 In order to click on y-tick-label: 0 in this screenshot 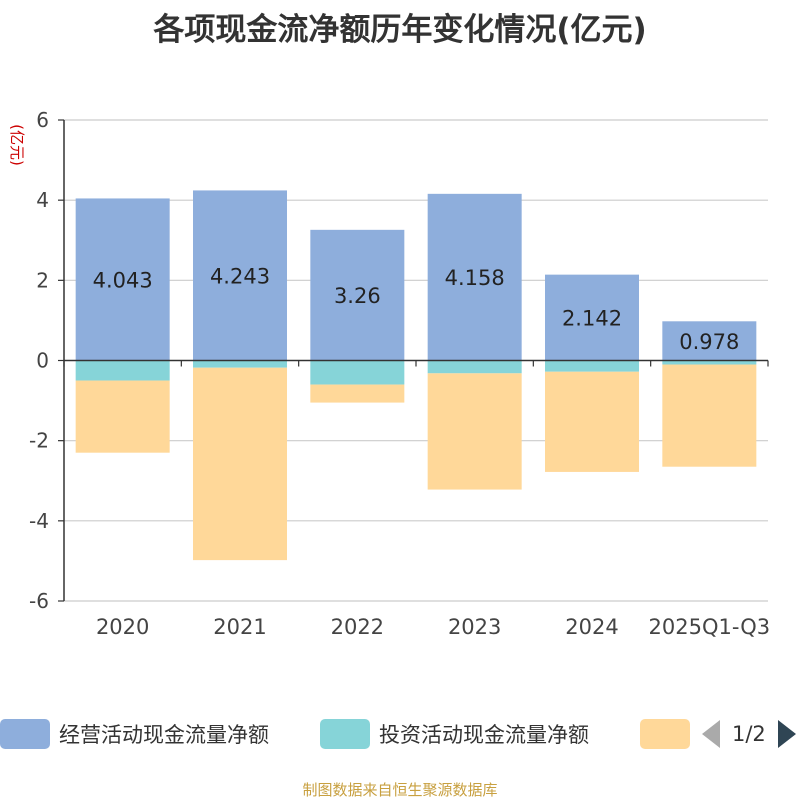, I will do `click(42, 361)`.